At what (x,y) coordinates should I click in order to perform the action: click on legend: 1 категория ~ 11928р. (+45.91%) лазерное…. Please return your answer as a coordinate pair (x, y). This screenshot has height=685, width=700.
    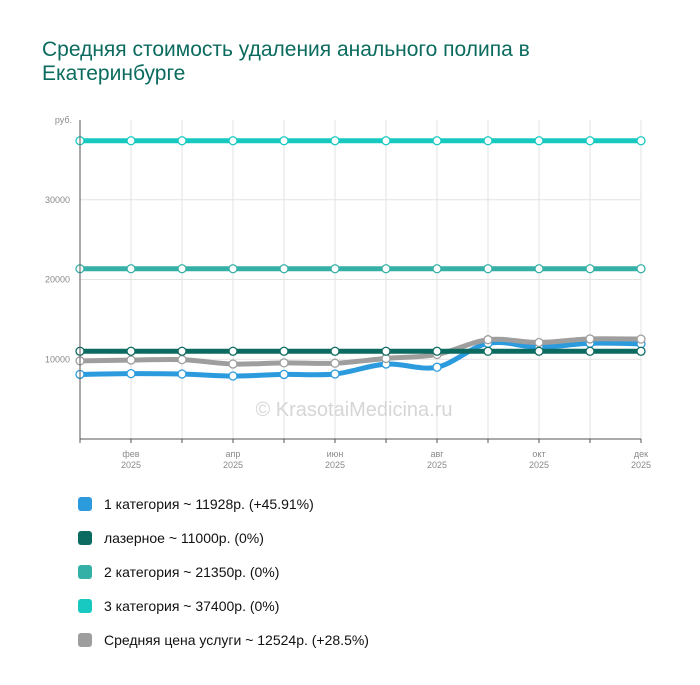
    Looking at the image, I should click on (223, 572).